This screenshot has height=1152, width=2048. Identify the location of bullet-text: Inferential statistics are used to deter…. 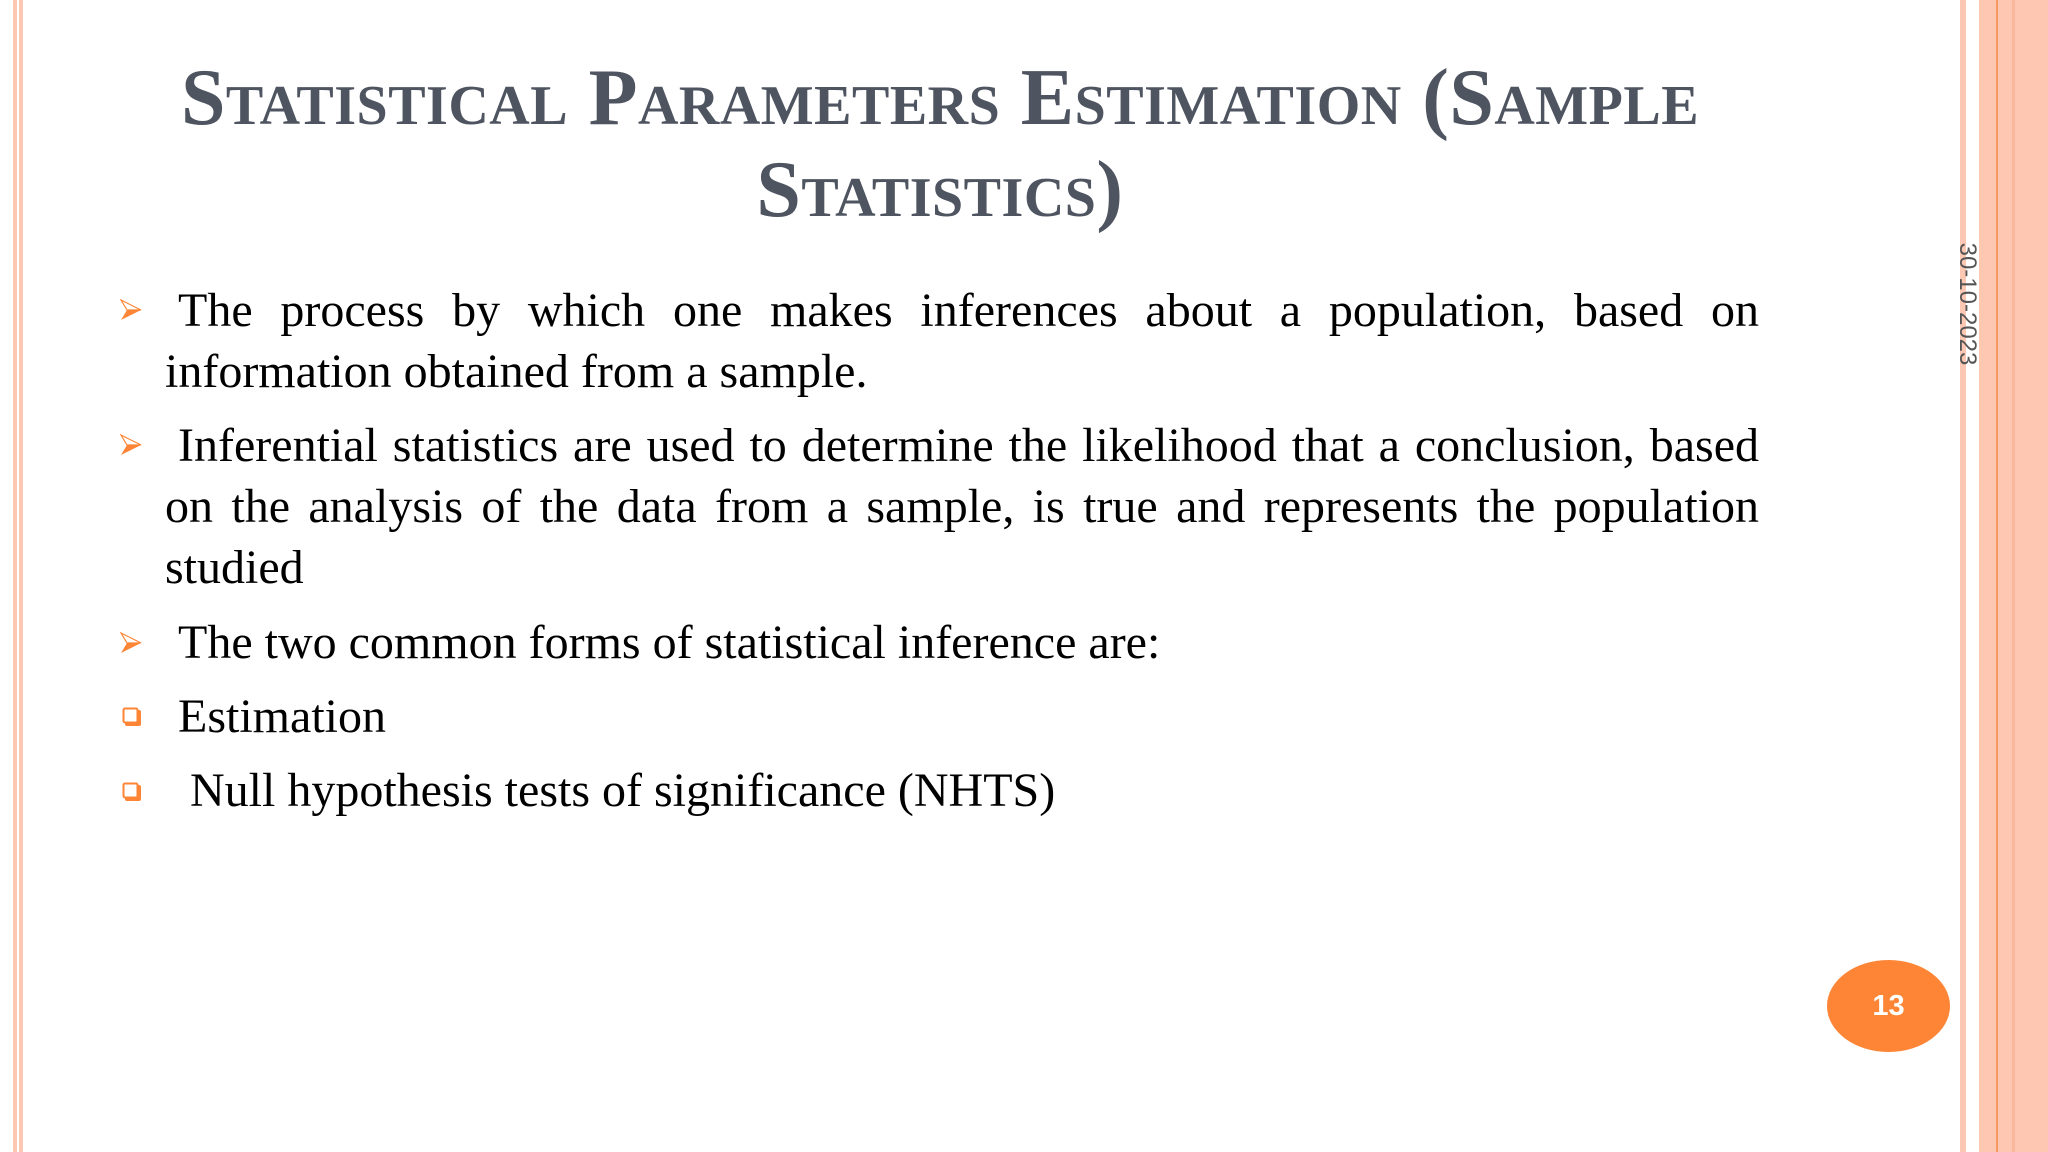
(962, 506).